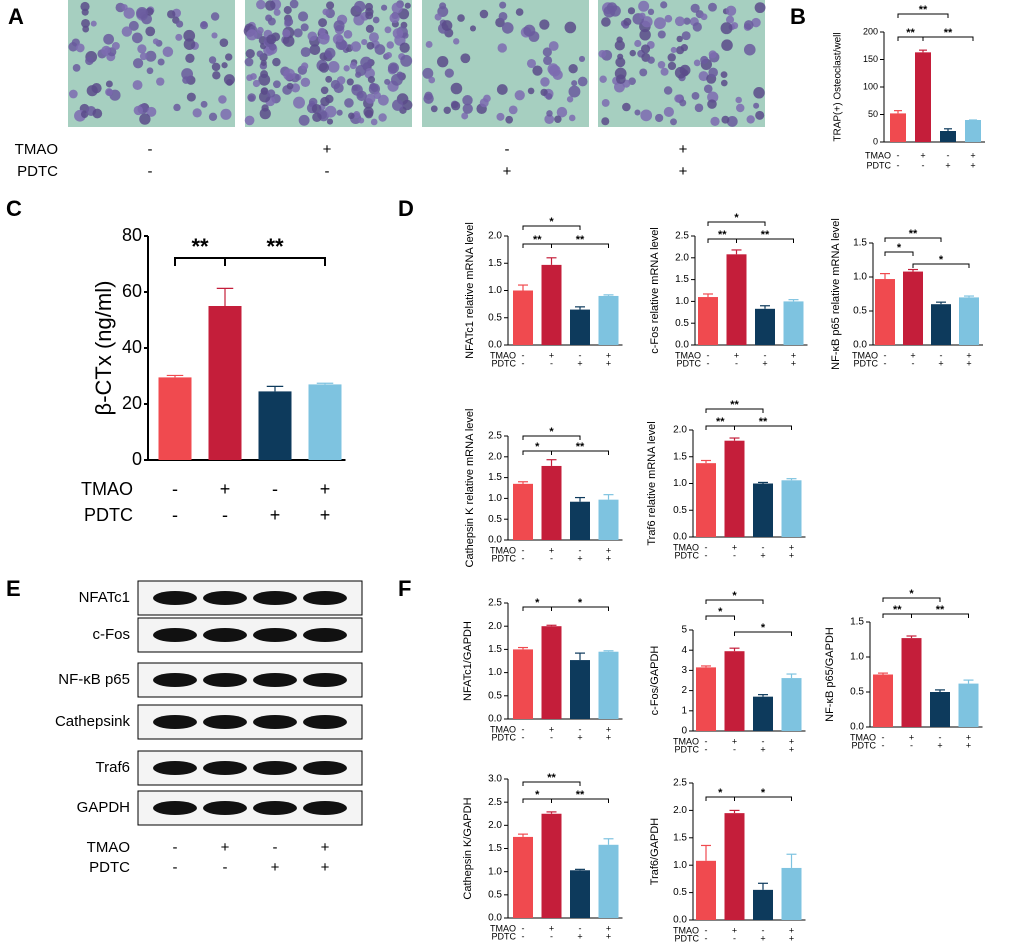  Describe the element at coordinates (495, 345) in the screenshot. I see `y-tick-label: 0.0` at that location.